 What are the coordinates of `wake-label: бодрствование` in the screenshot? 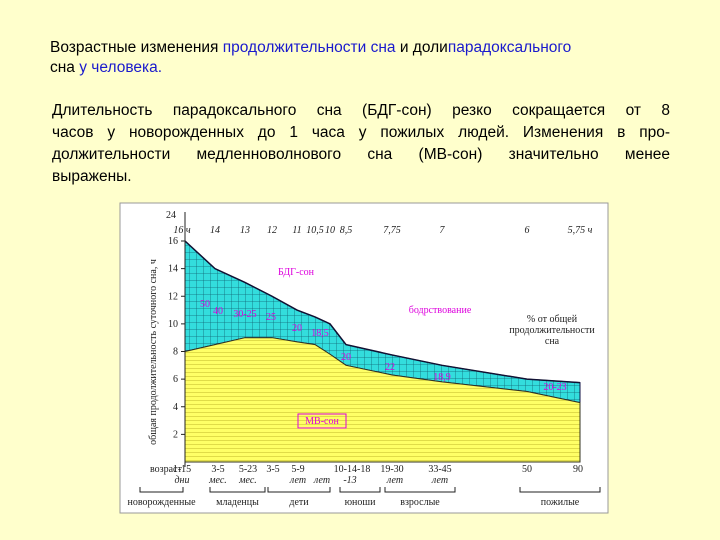 It's located at (440, 310).